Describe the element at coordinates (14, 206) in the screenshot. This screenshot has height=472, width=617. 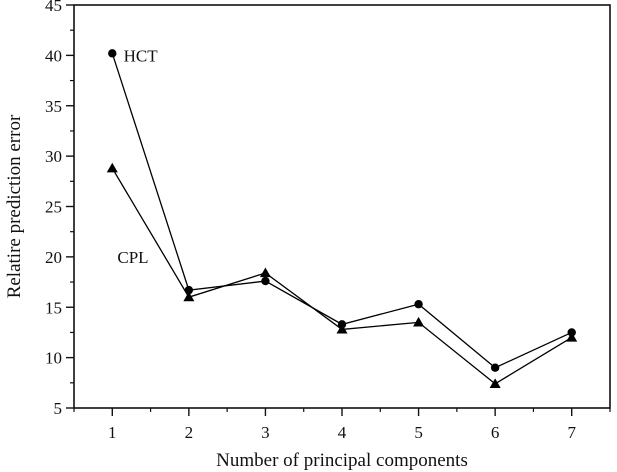
I see `y-axis-title: Relatire prediction error` at that location.